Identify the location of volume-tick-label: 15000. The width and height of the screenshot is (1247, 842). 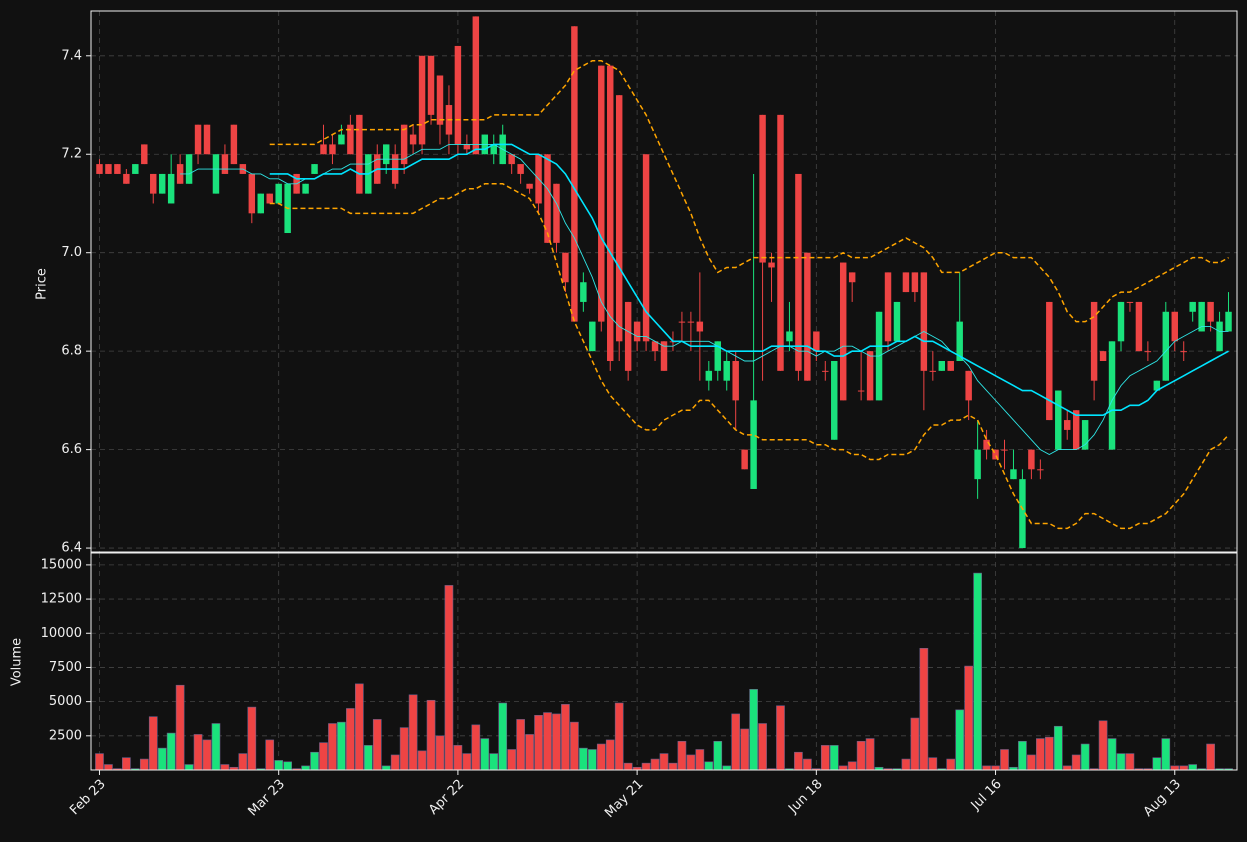
(61, 564).